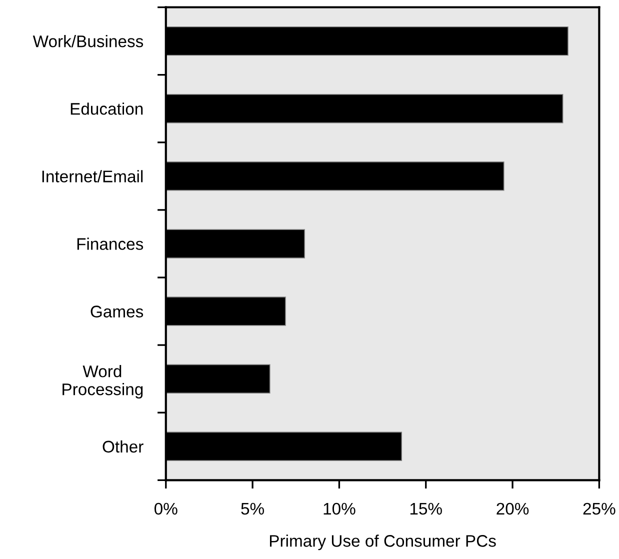 This screenshot has width=619, height=559. Describe the element at coordinates (106, 108) in the screenshot. I see `y-tick-label: Education` at that location.